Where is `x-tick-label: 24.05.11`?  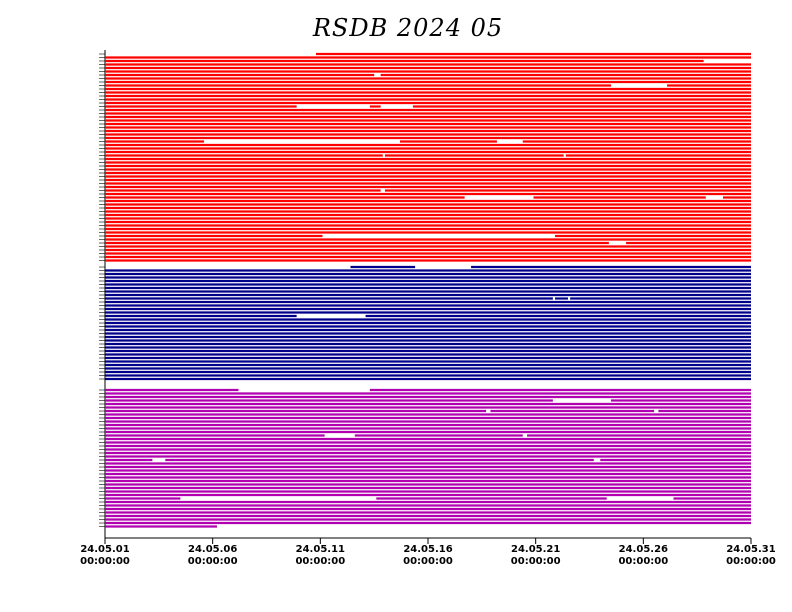 x-tick-label: 24.05.11 is located at coordinates (320, 549).